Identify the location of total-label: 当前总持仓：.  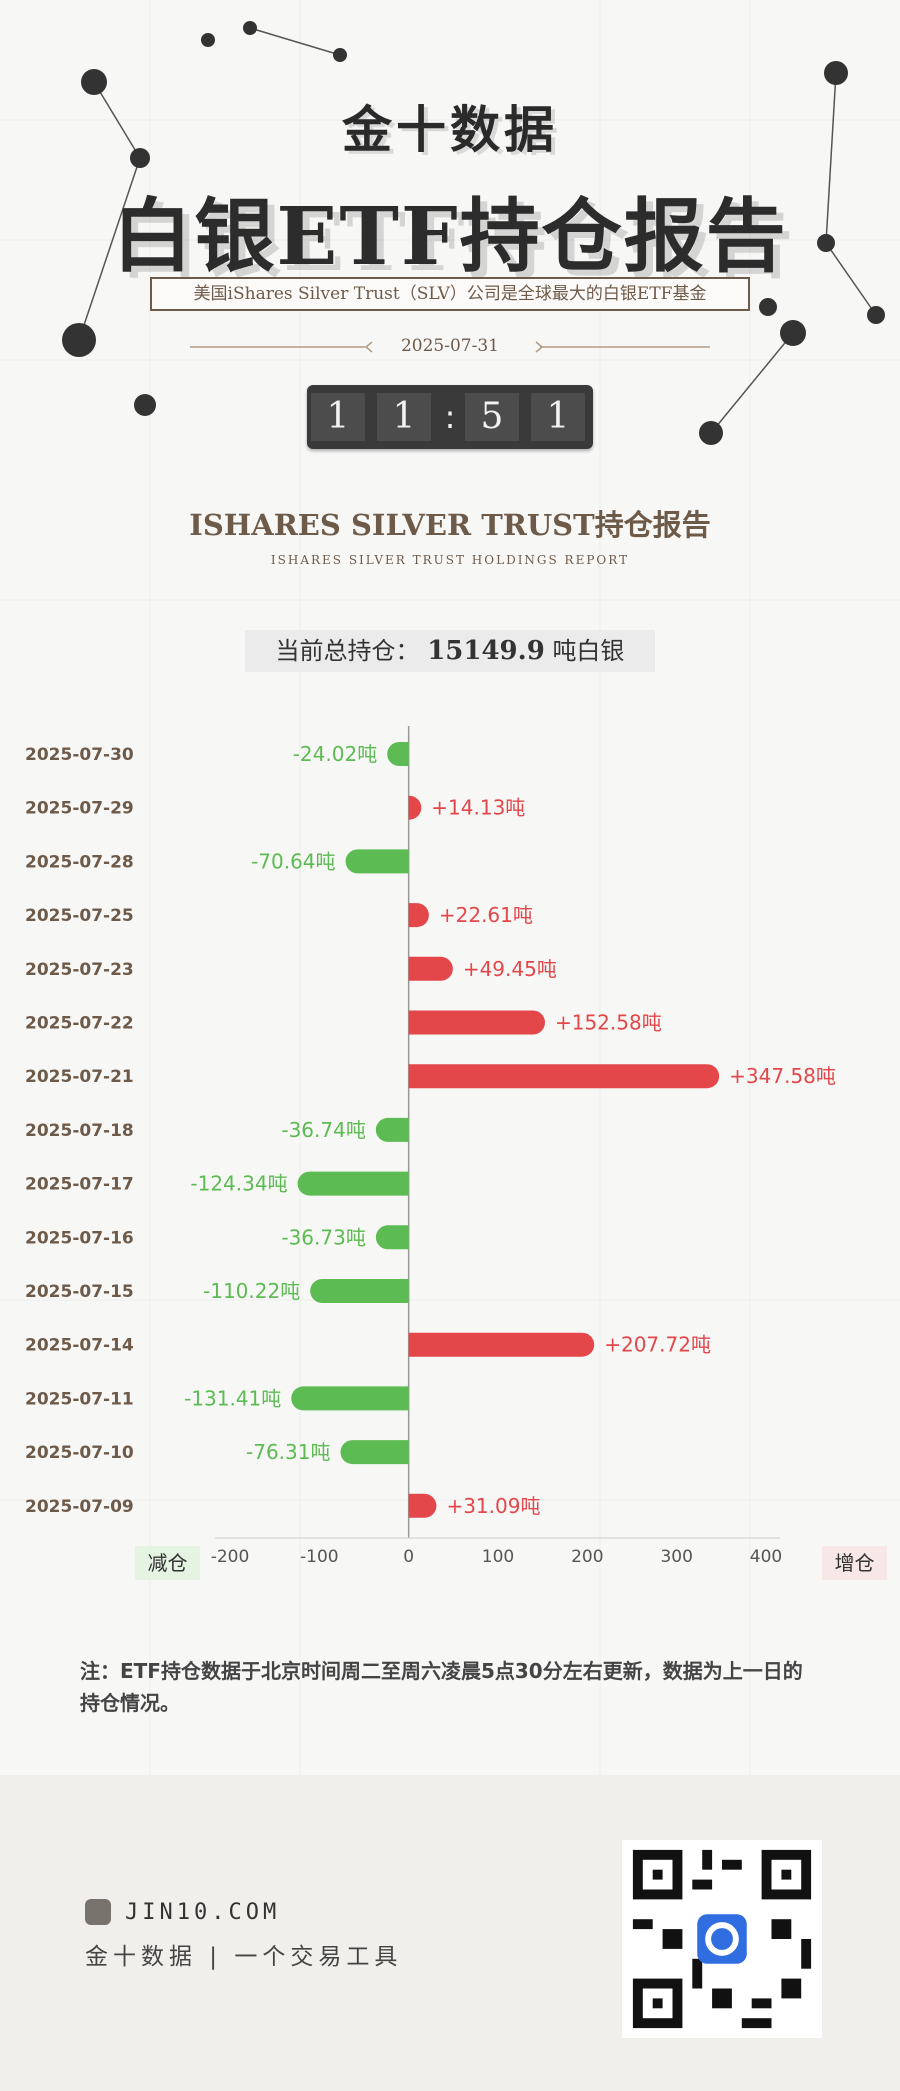
(347, 651).